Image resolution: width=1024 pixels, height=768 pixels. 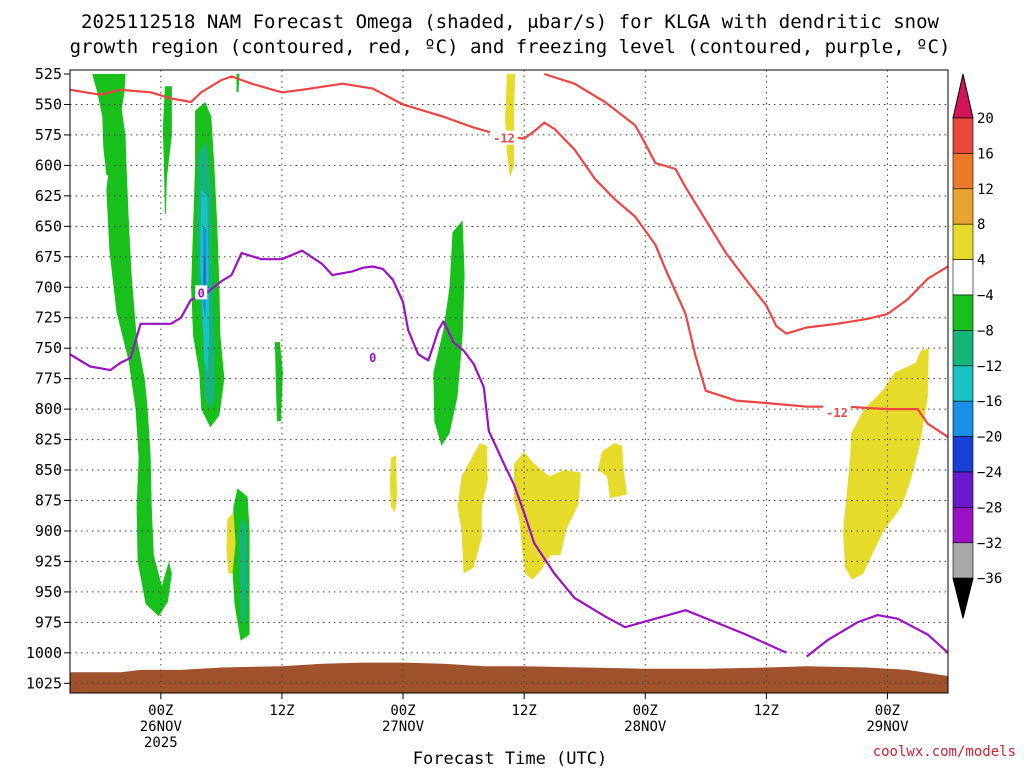 What do you see at coordinates (48, 104) in the screenshot?
I see `y-tick-label-550: 550` at bounding box center [48, 104].